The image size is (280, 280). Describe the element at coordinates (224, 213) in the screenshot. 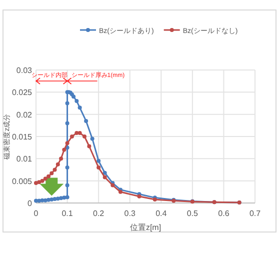

I see `x-tick-label: 0.6` at that location.